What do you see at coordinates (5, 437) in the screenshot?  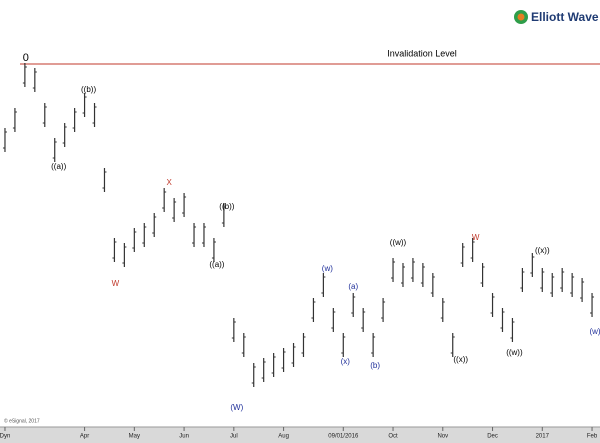 I see `x-tick-label: Dyn` at bounding box center [5, 437].